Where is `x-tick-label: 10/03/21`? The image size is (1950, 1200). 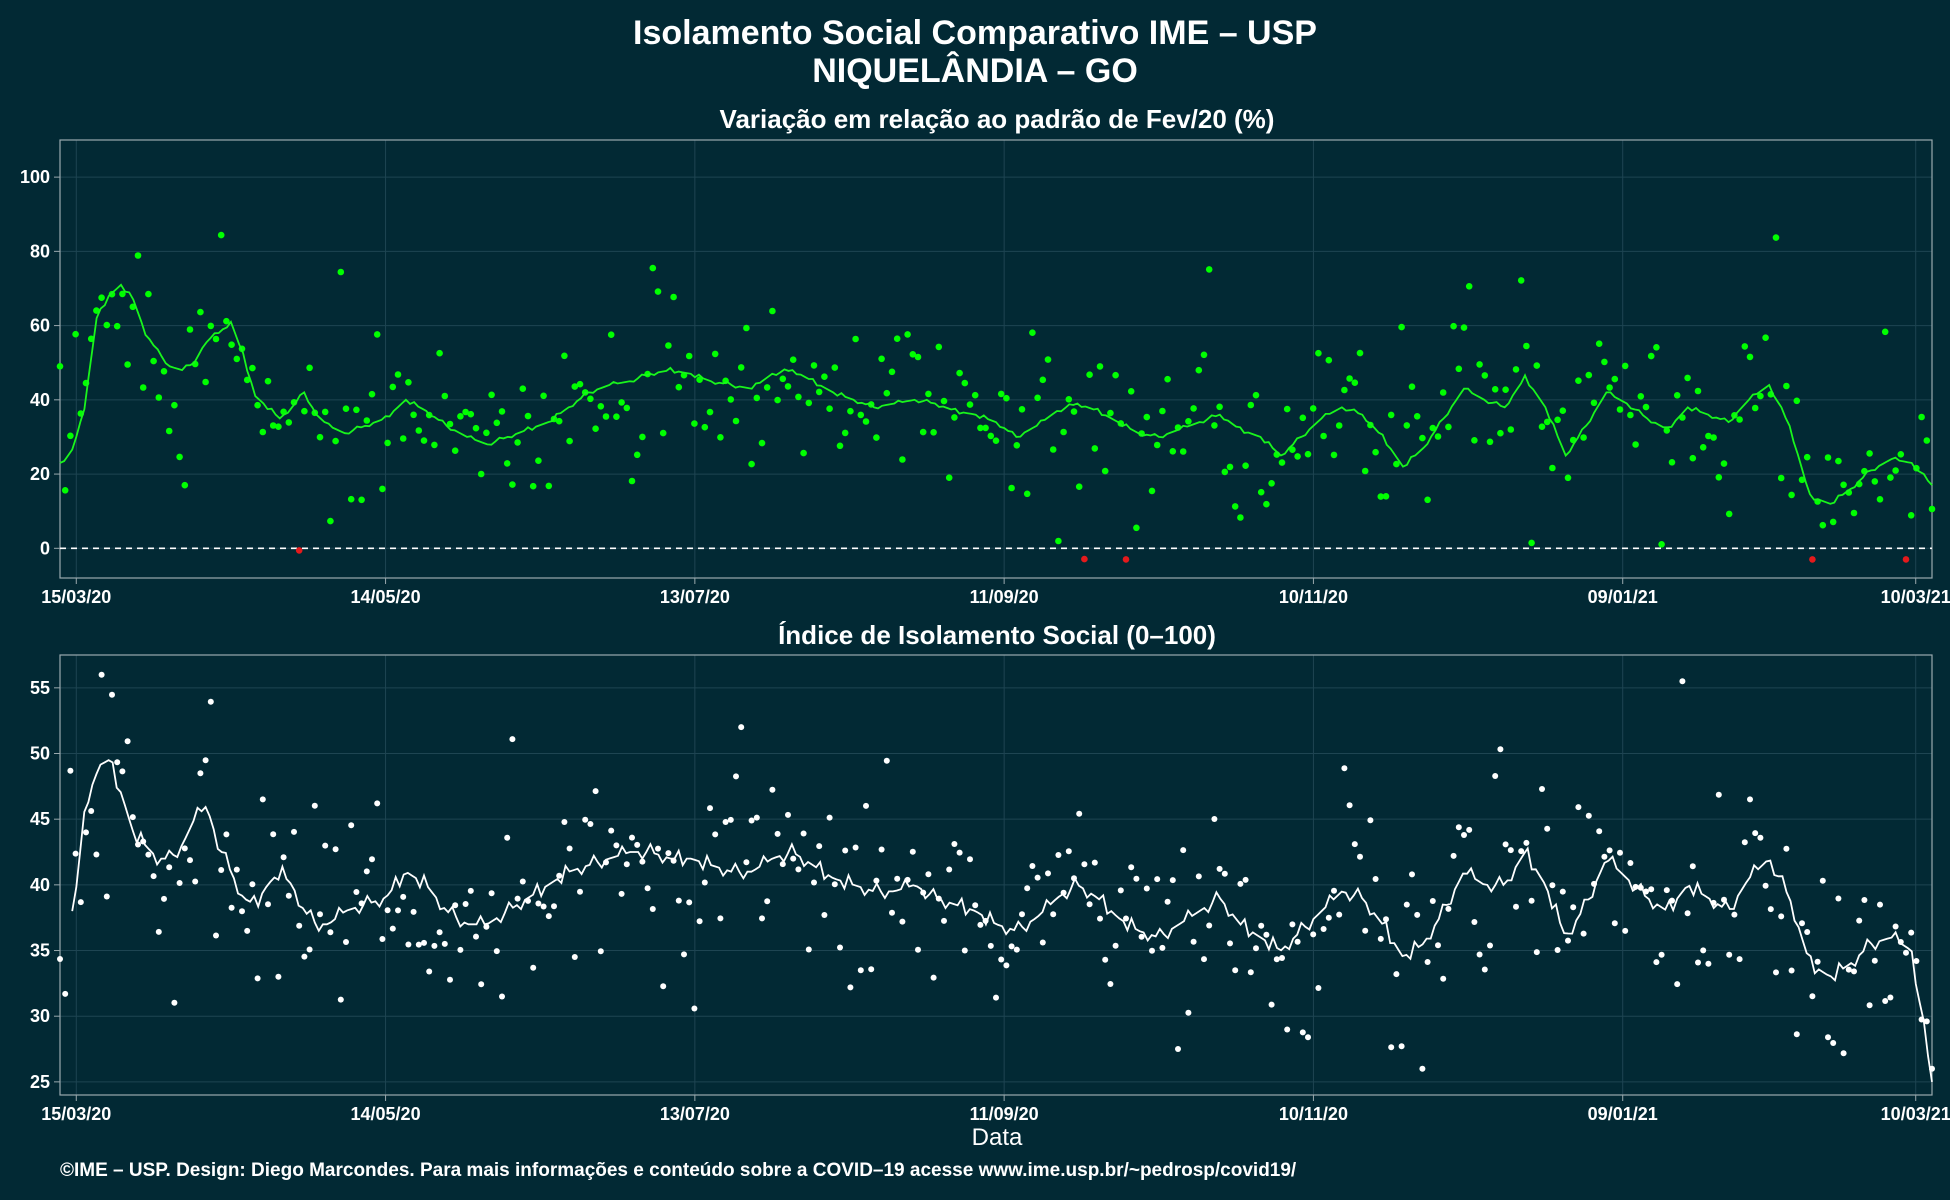 x-tick-label: 10/03/21 is located at coordinates (1915, 1114).